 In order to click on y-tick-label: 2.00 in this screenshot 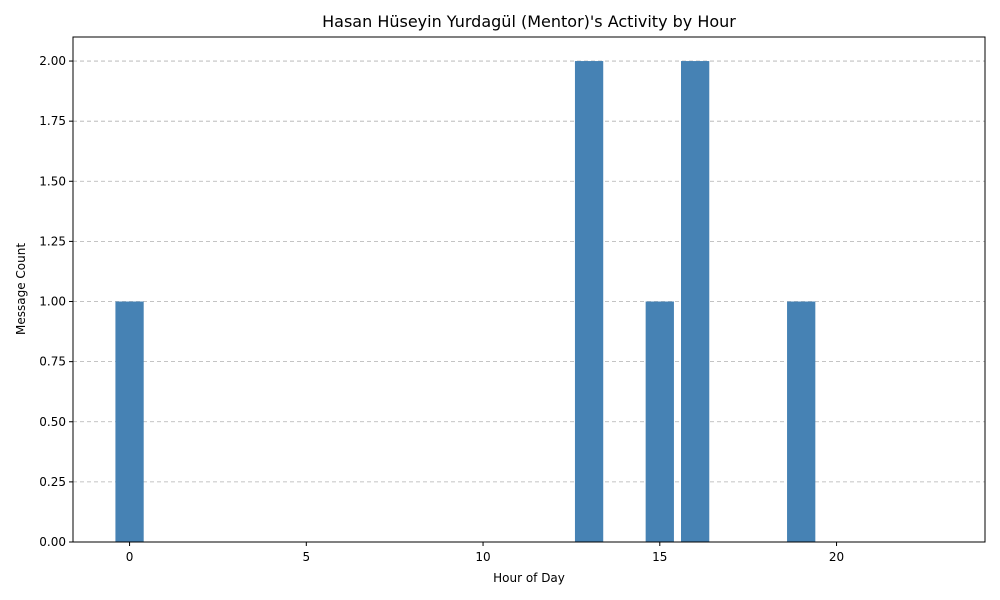, I will do `click(52, 61)`.